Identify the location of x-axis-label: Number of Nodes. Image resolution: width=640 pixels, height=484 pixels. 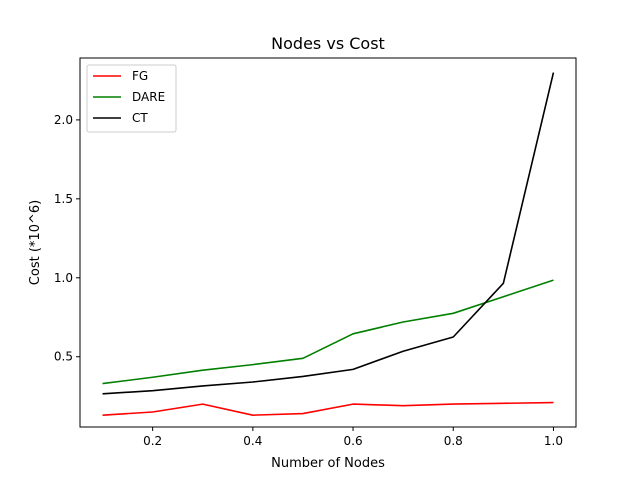
(328, 463).